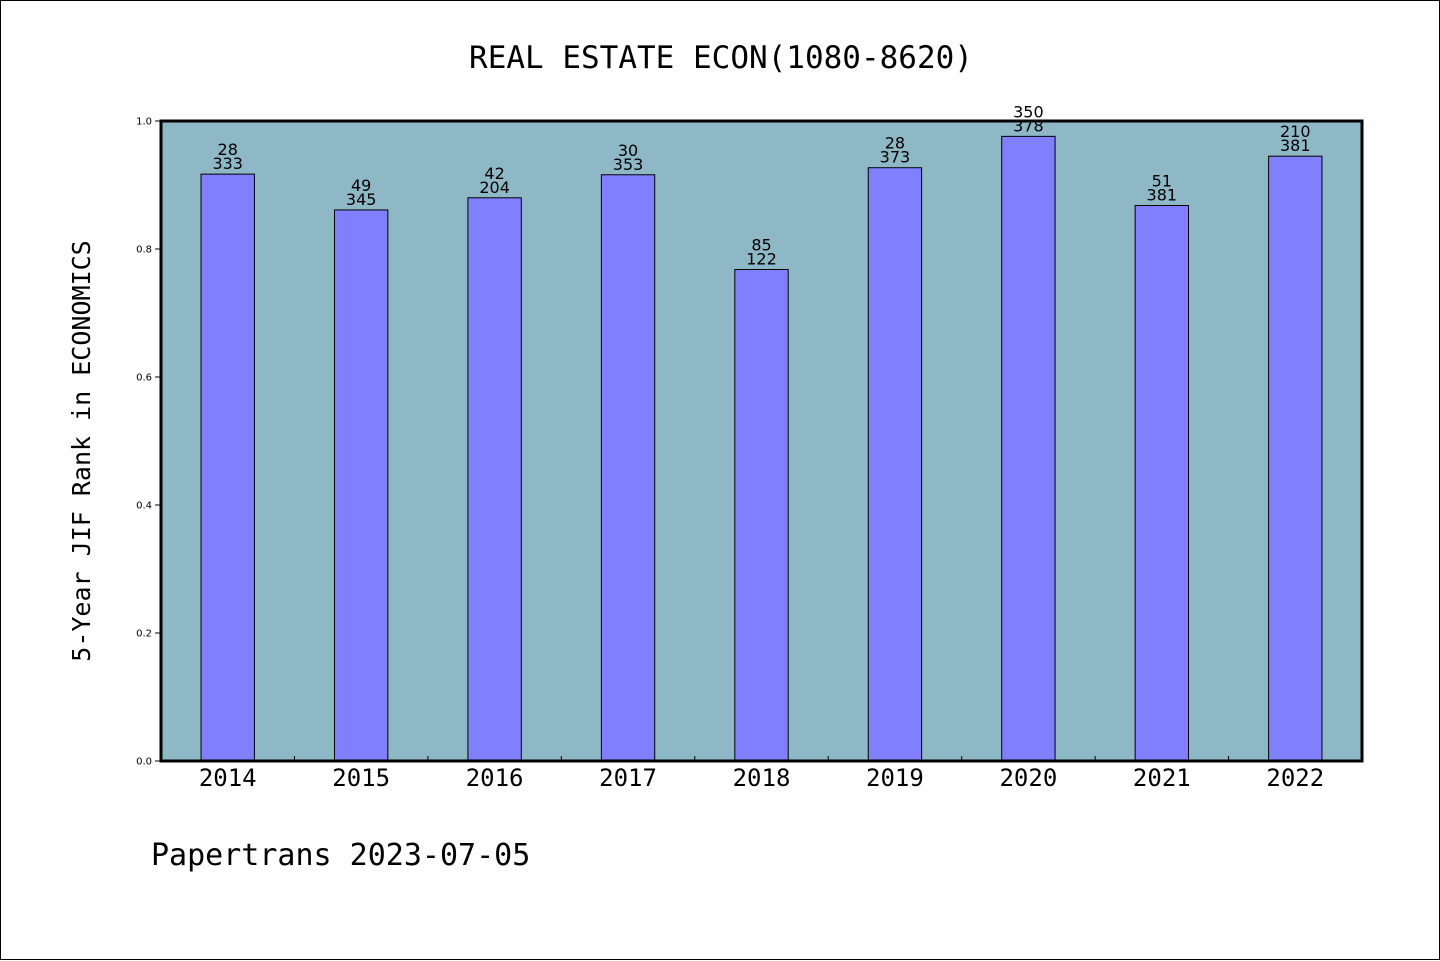 This screenshot has width=1440, height=961. Describe the element at coordinates (628, 468) in the screenshot. I see `bar-2017` at that location.